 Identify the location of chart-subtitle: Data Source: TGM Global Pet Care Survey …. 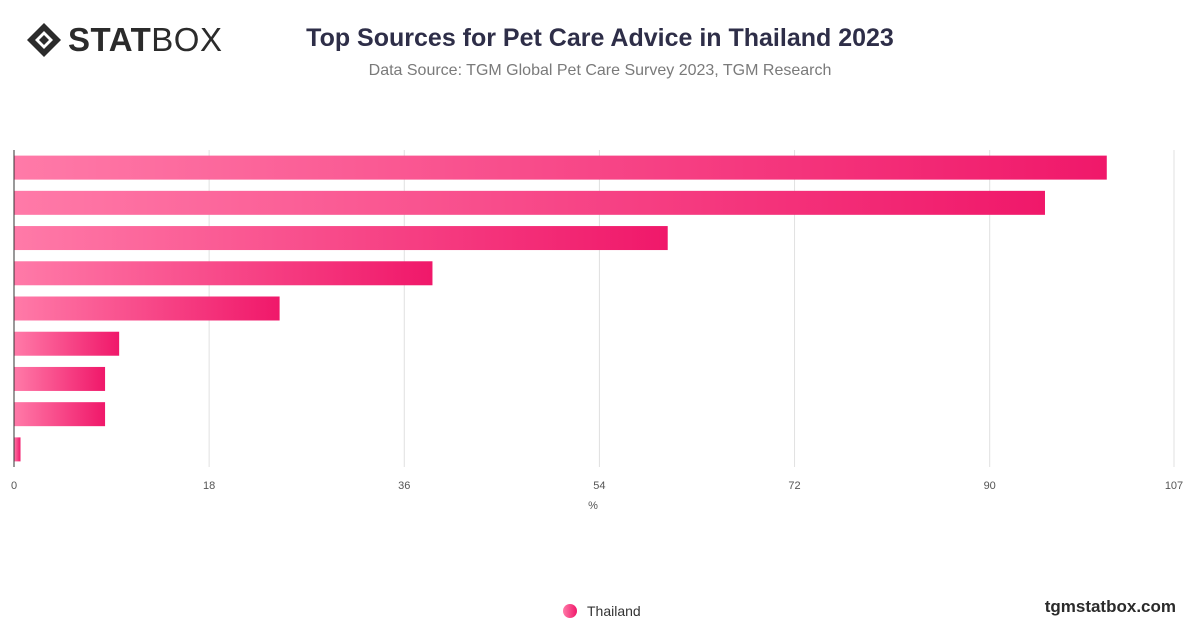
(600, 70).